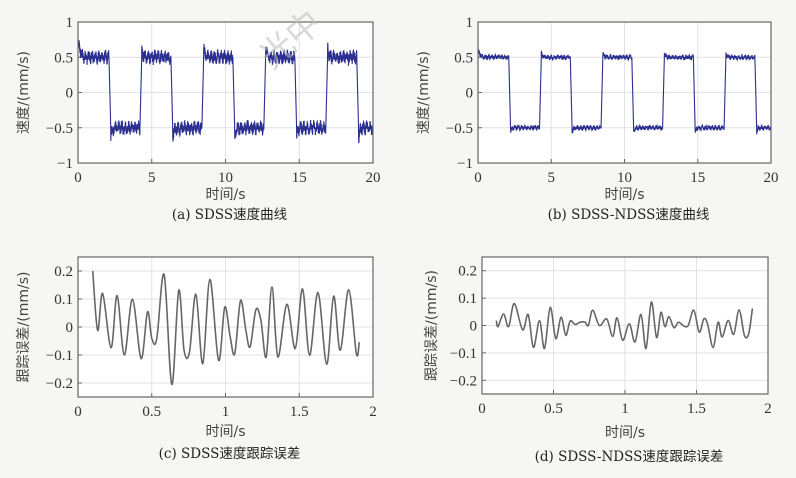 This screenshot has height=478, width=796. What do you see at coordinates (629, 215) in the screenshot?
I see `panel-caption: (b) SDSS-NDSS速度曲线` at bounding box center [629, 215].